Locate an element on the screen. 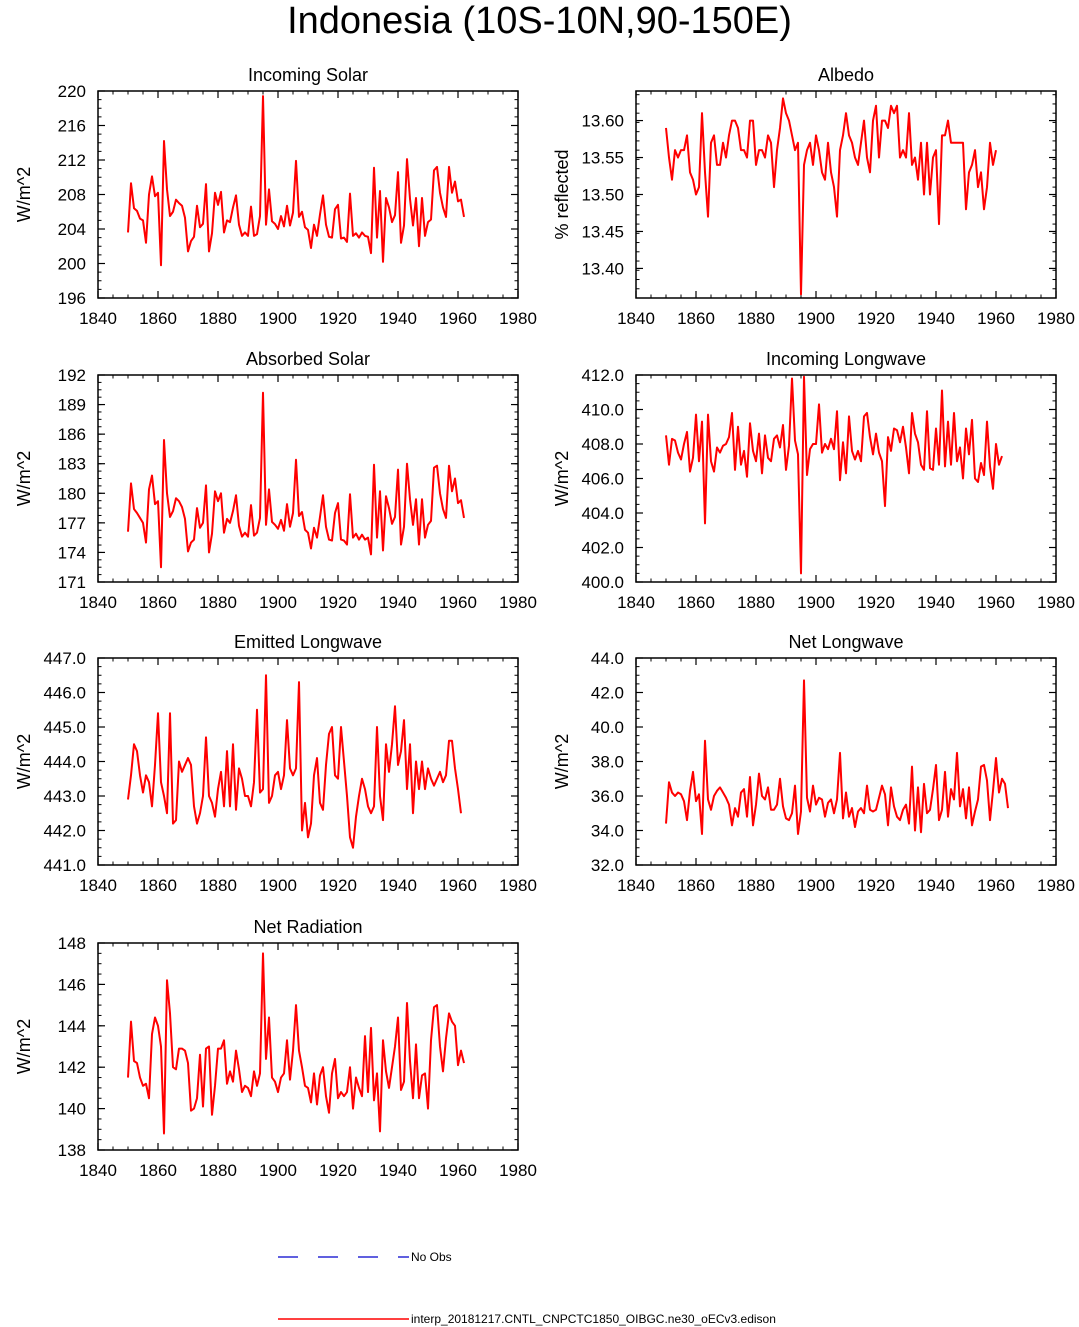  y-tick-label: 40.0 is located at coordinates (607, 727).